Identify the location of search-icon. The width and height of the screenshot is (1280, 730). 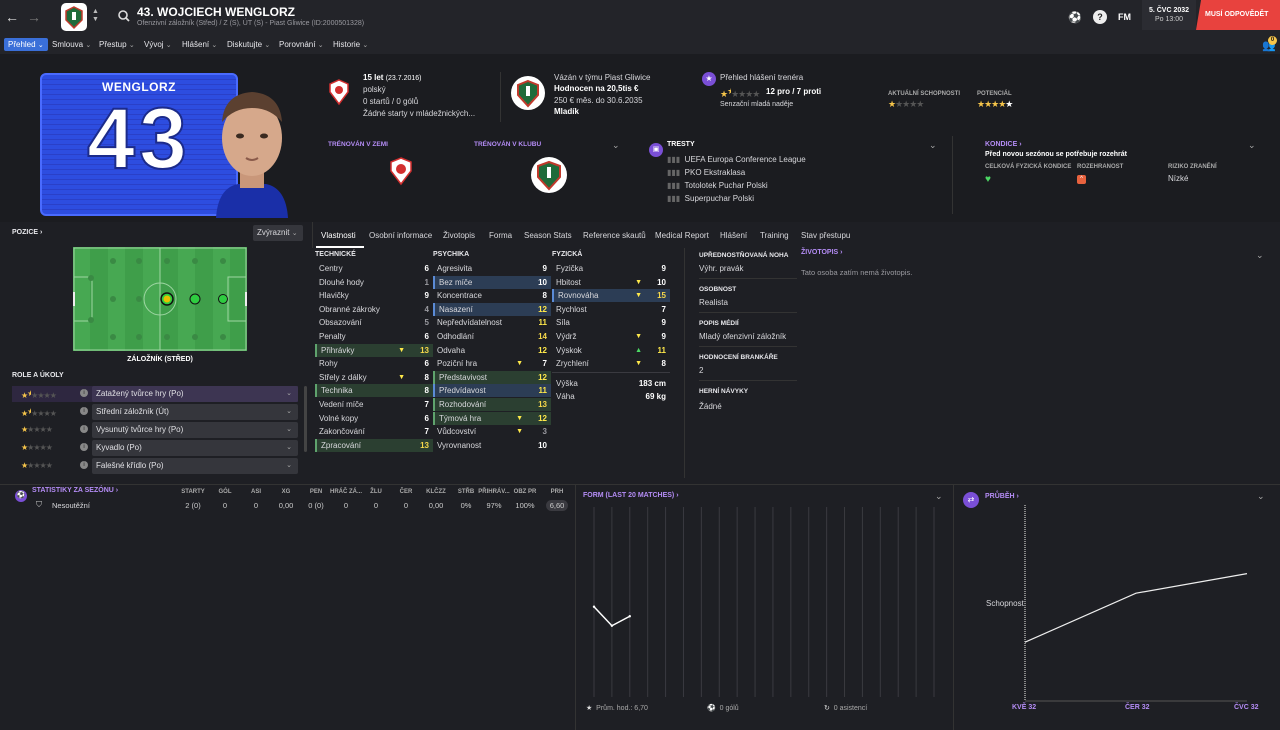
(124, 16).